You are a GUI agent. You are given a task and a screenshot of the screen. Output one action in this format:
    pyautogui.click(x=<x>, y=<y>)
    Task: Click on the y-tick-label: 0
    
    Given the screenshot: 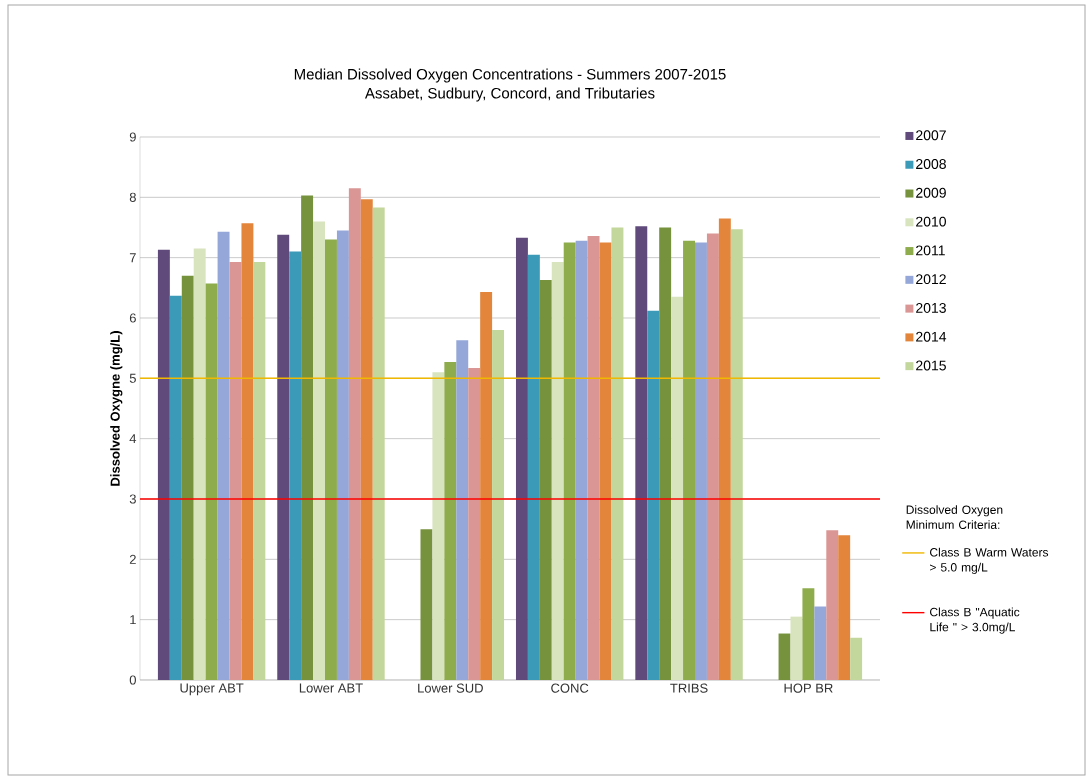 What is the action you would take?
    pyautogui.click(x=132, y=680)
    